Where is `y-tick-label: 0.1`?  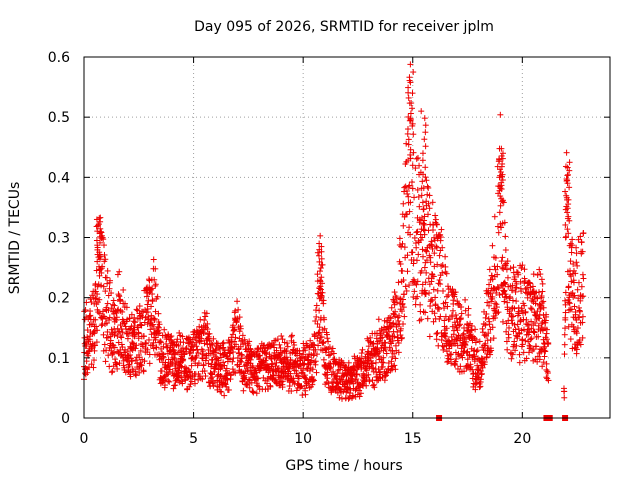 y-tick-label: 0.1 is located at coordinates (59, 359).